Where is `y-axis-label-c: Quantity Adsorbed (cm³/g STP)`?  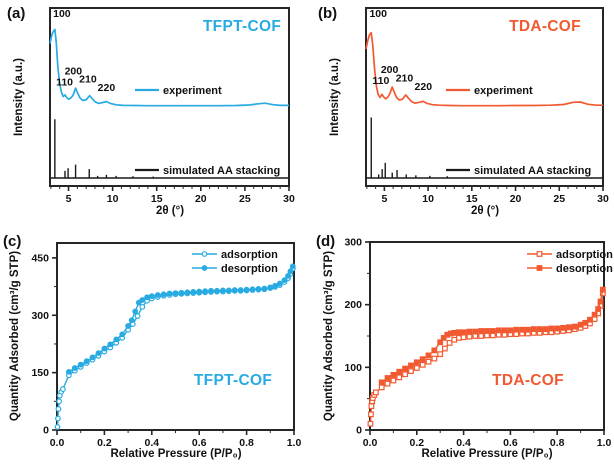
y-axis-label-c: Quantity Adsorbed (cm³/g STP) is located at coordinates (15, 336).